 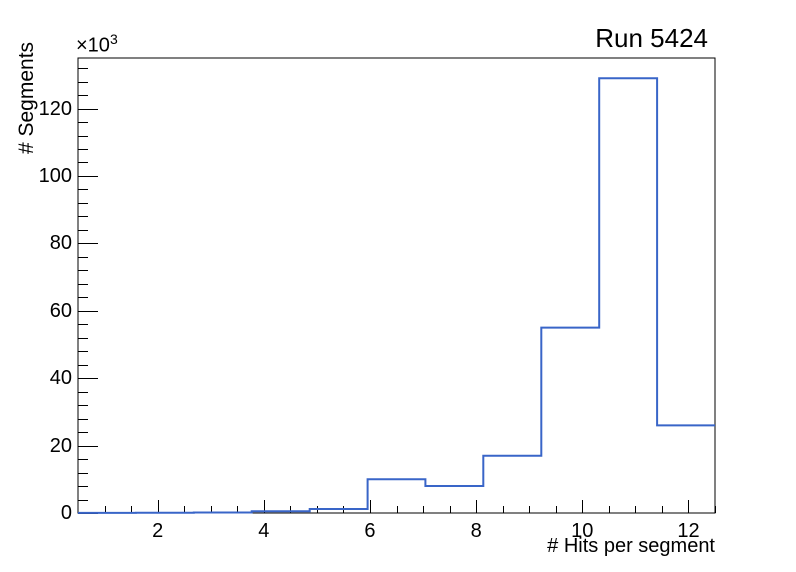 What do you see at coordinates (651, 38) in the screenshot?
I see `chart-title: Run 5424` at bounding box center [651, 38].